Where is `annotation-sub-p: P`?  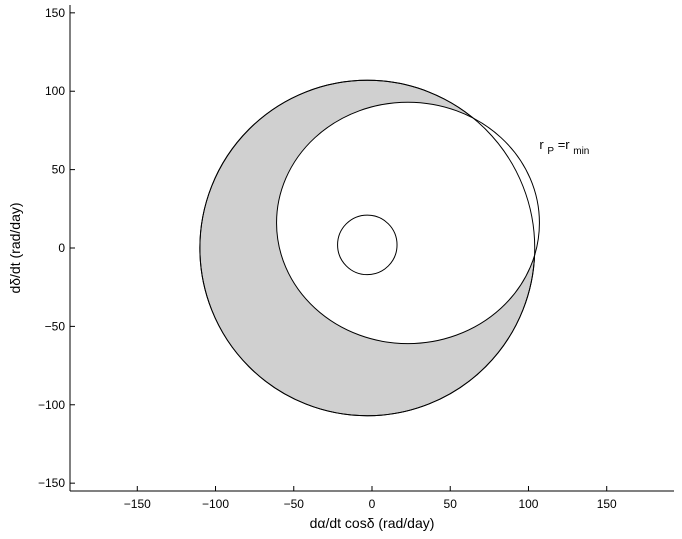 annotation-sub-p: P is located at coordinates (550, 151).